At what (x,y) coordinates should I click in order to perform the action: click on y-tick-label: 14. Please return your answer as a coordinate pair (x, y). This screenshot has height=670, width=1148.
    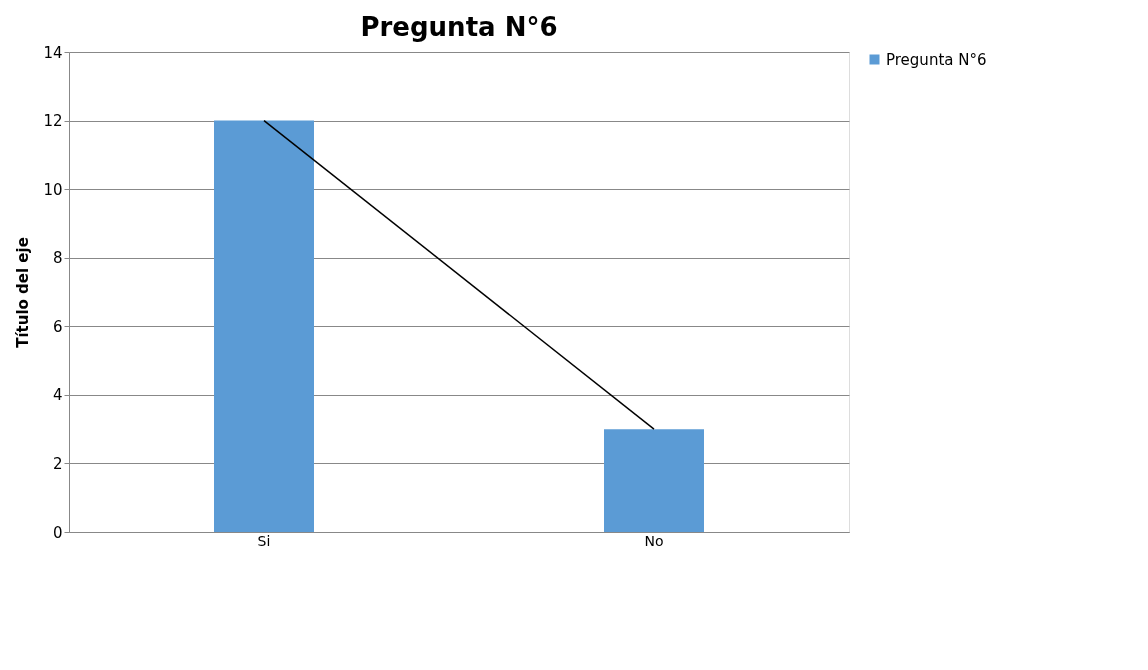
    Looking at the image, I should click on (53, 52).